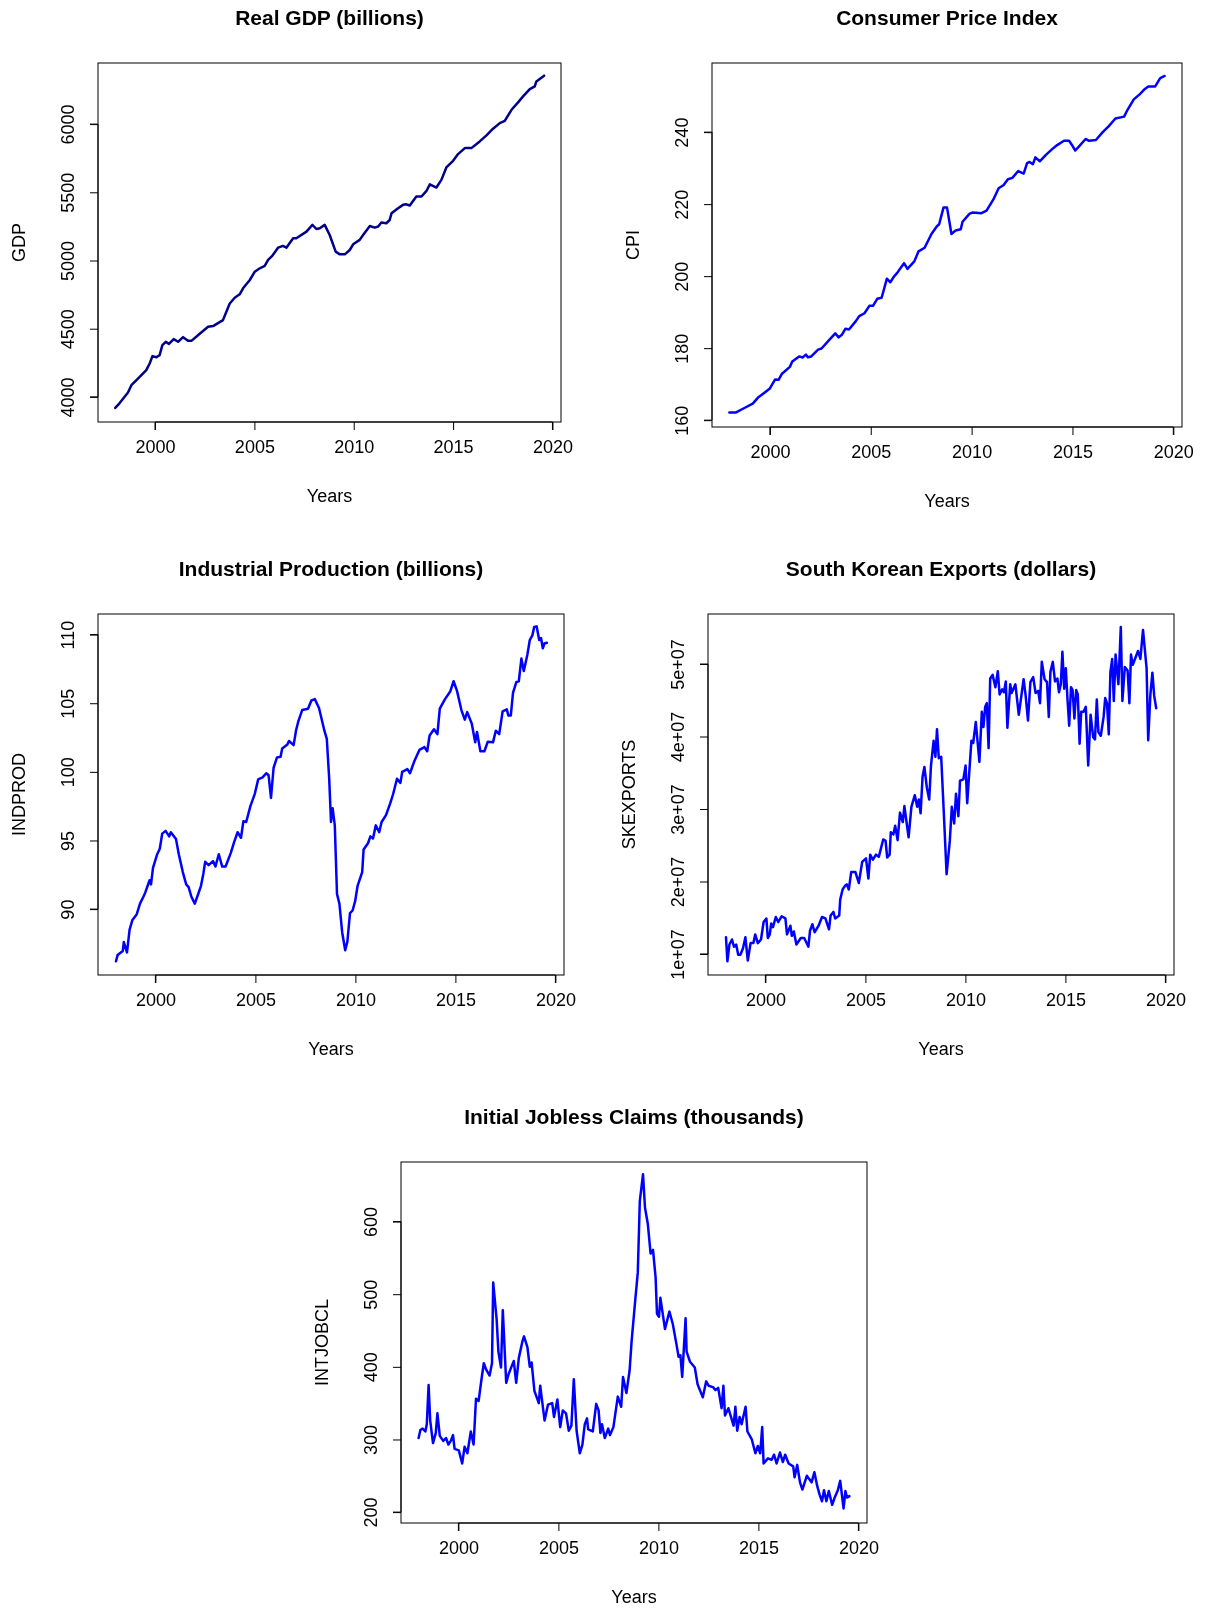 The height and width of the screenshot is (1619, 1205). Describe the element at coordinates (68, 703) in the screenshot. I see `y-tick-label: 105` at that location.